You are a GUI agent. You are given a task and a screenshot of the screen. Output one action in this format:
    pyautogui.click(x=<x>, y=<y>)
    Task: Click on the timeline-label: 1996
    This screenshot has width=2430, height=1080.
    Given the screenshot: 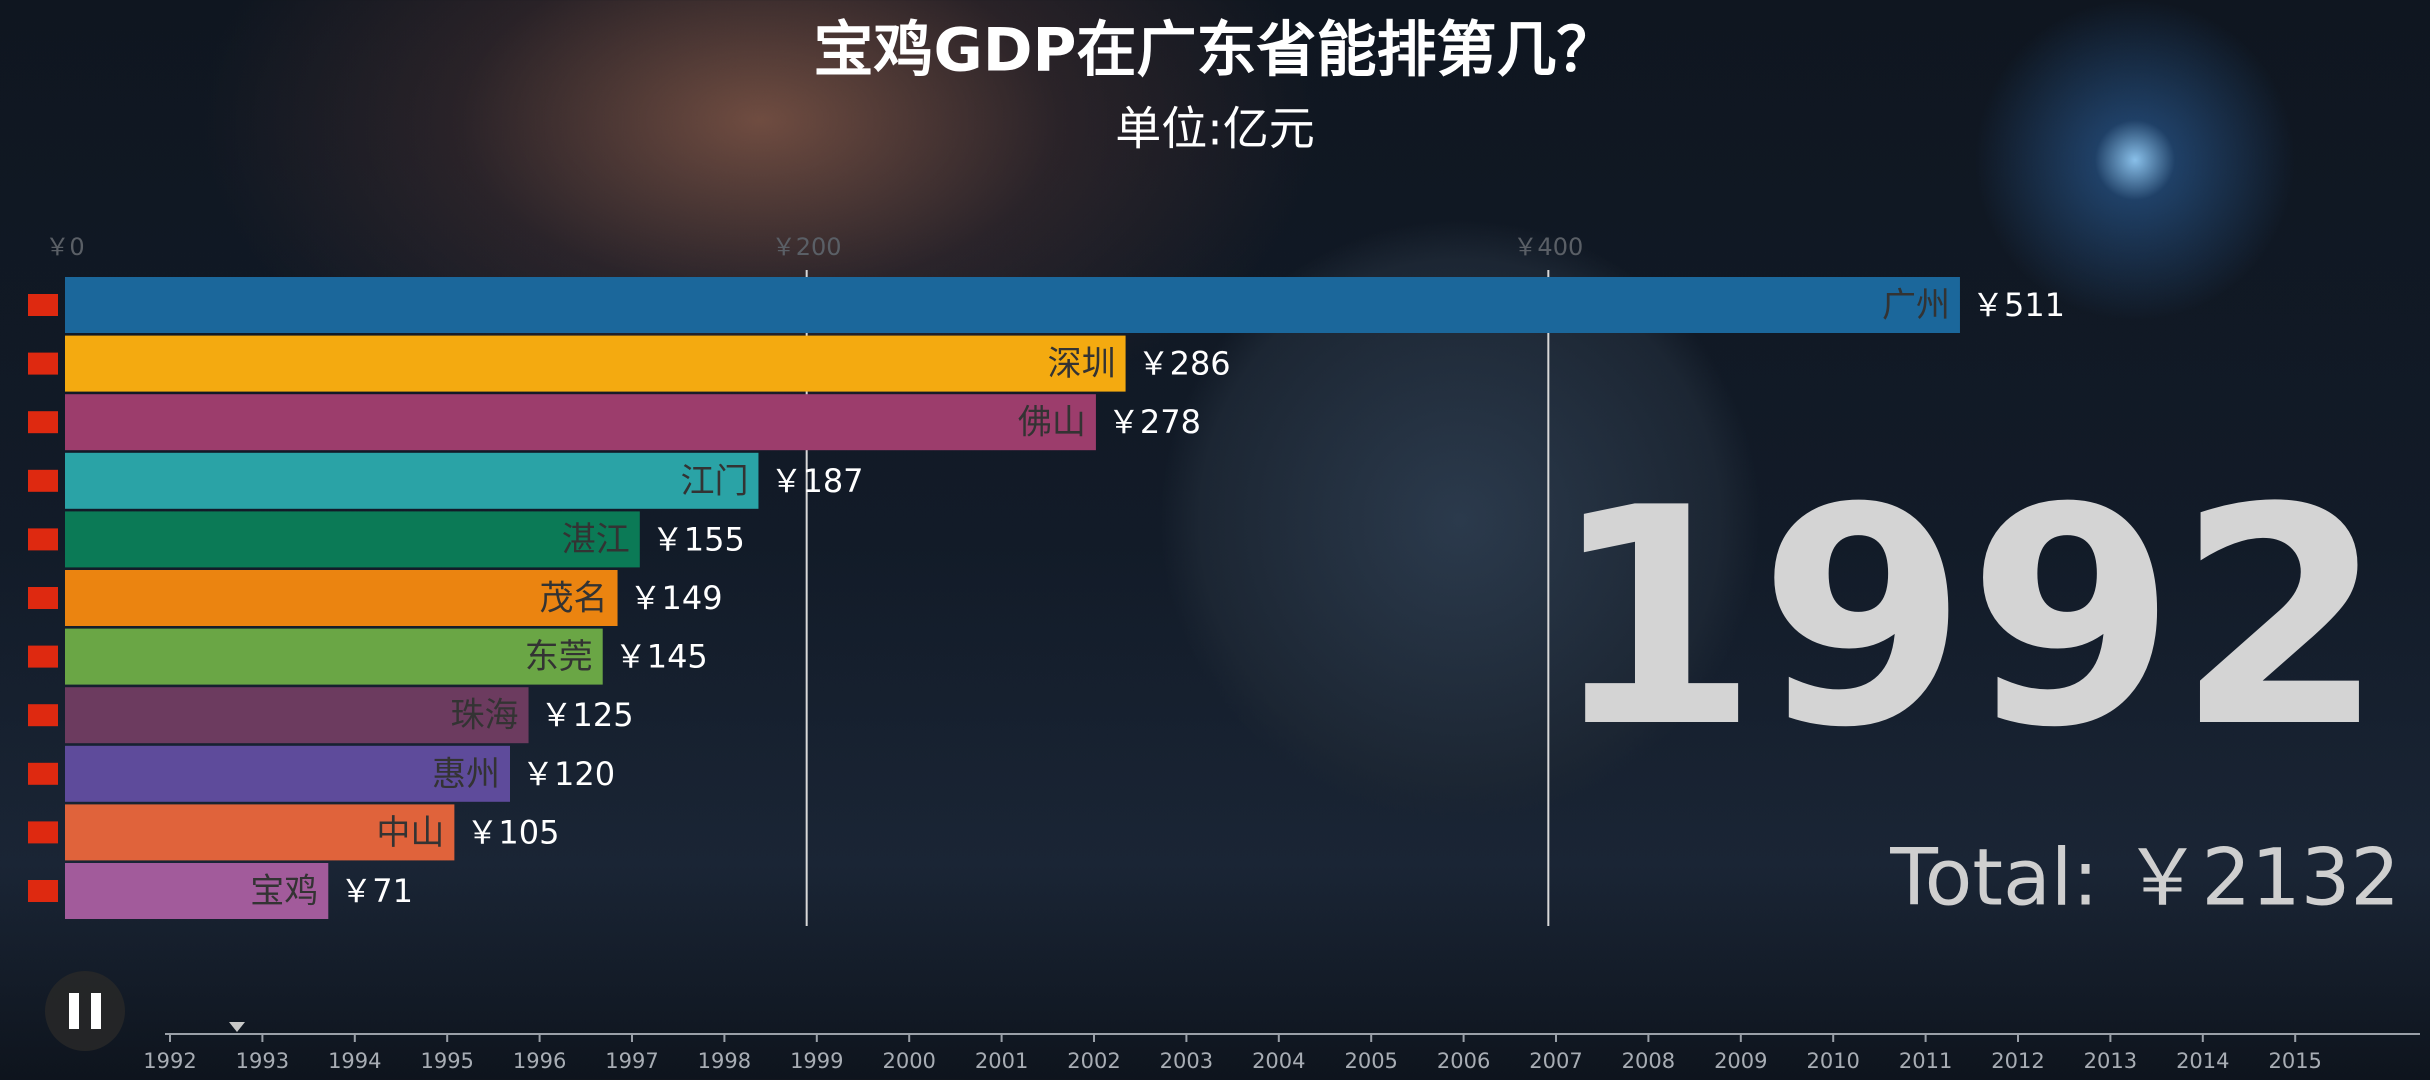 What is the action you would take?
    pyautogui.click(x=539, y=1061)
    